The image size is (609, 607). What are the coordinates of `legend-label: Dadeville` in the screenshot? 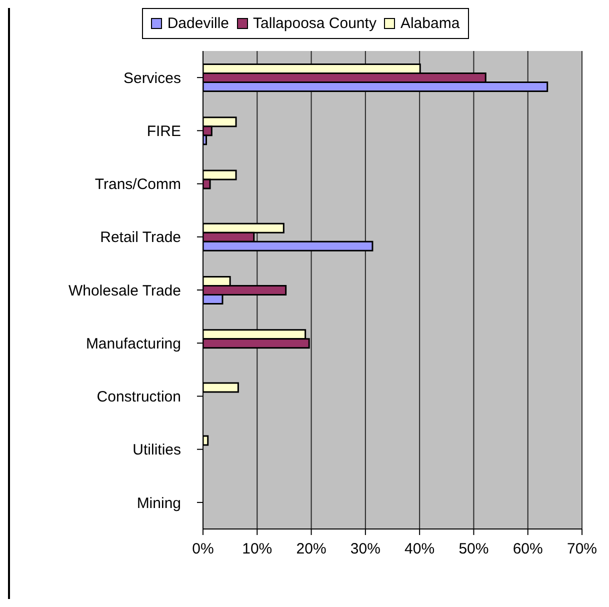 It's located at (198, 23).